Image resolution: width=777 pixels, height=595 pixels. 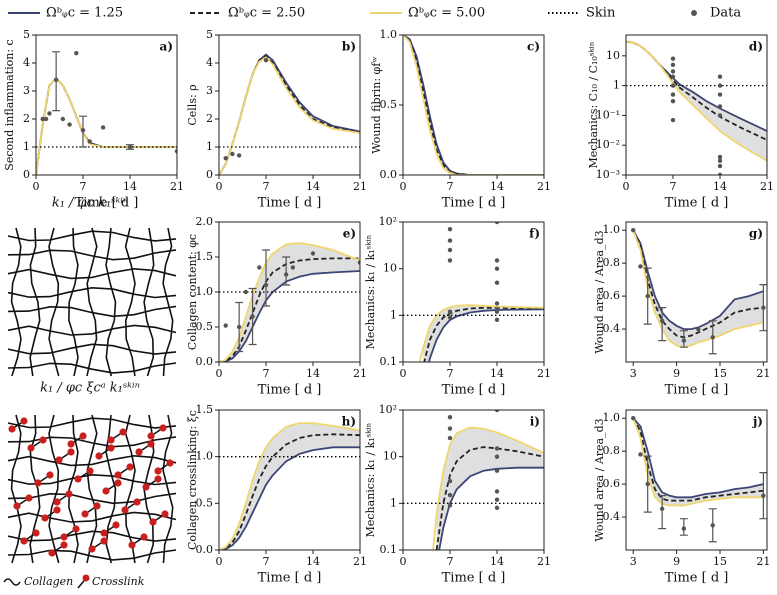 What do you see at coordinates (48, 581) in the screenshot?
I see `diagram-legend-label: Collagen` at bounding box center [48, 581].